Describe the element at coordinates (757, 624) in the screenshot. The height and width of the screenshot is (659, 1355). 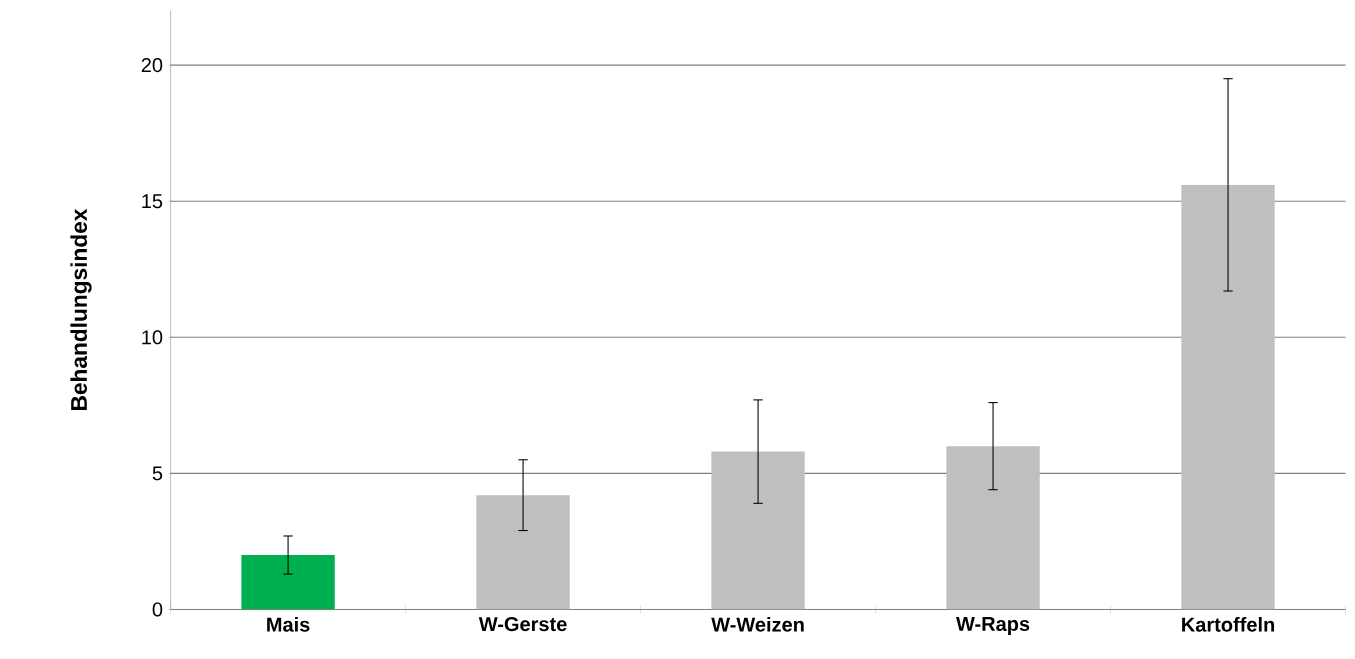
I see `x-tick-label: W-Weizen` at that location.